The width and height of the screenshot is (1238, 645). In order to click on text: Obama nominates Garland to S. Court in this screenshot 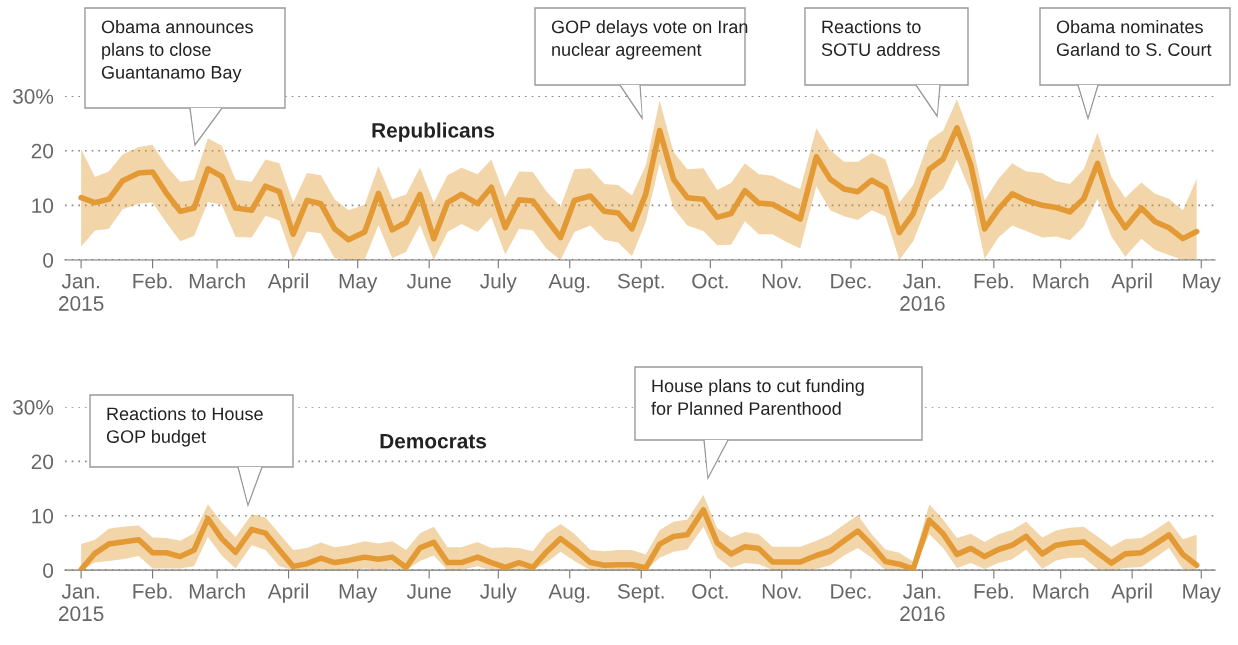, I will do `click(1134, 38)`.